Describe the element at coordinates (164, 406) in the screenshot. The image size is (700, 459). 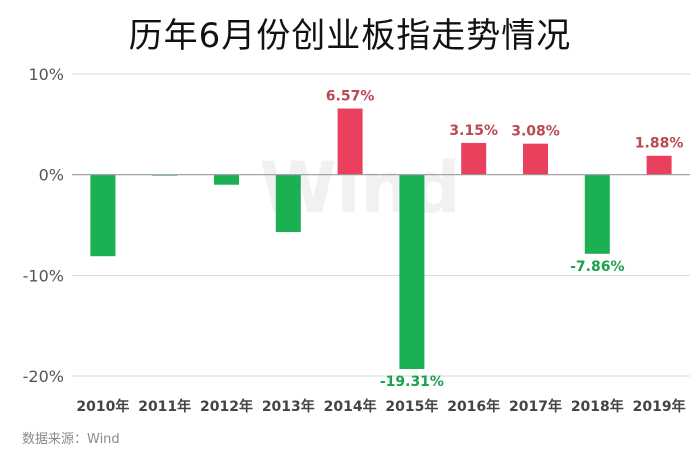
I see `x-category-label: 2011年` at that location.